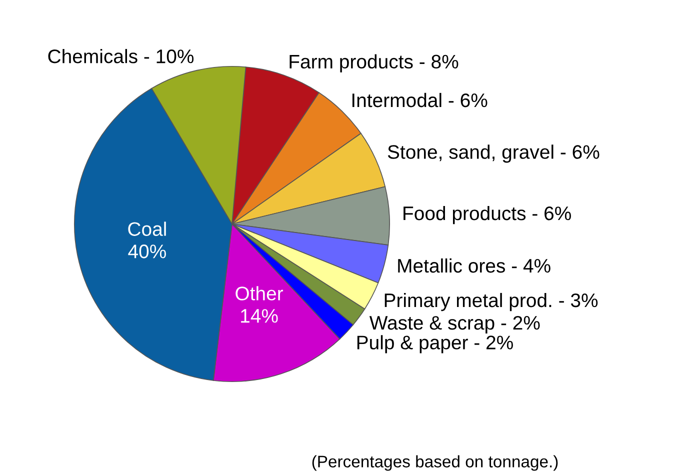 This screenshot has height=474, width=682. What do you see at coordinates (494, 153) in the screenshot?
I see `slice-label: Stone, sand, gravel - 6%` at bounding box center [494, 153].